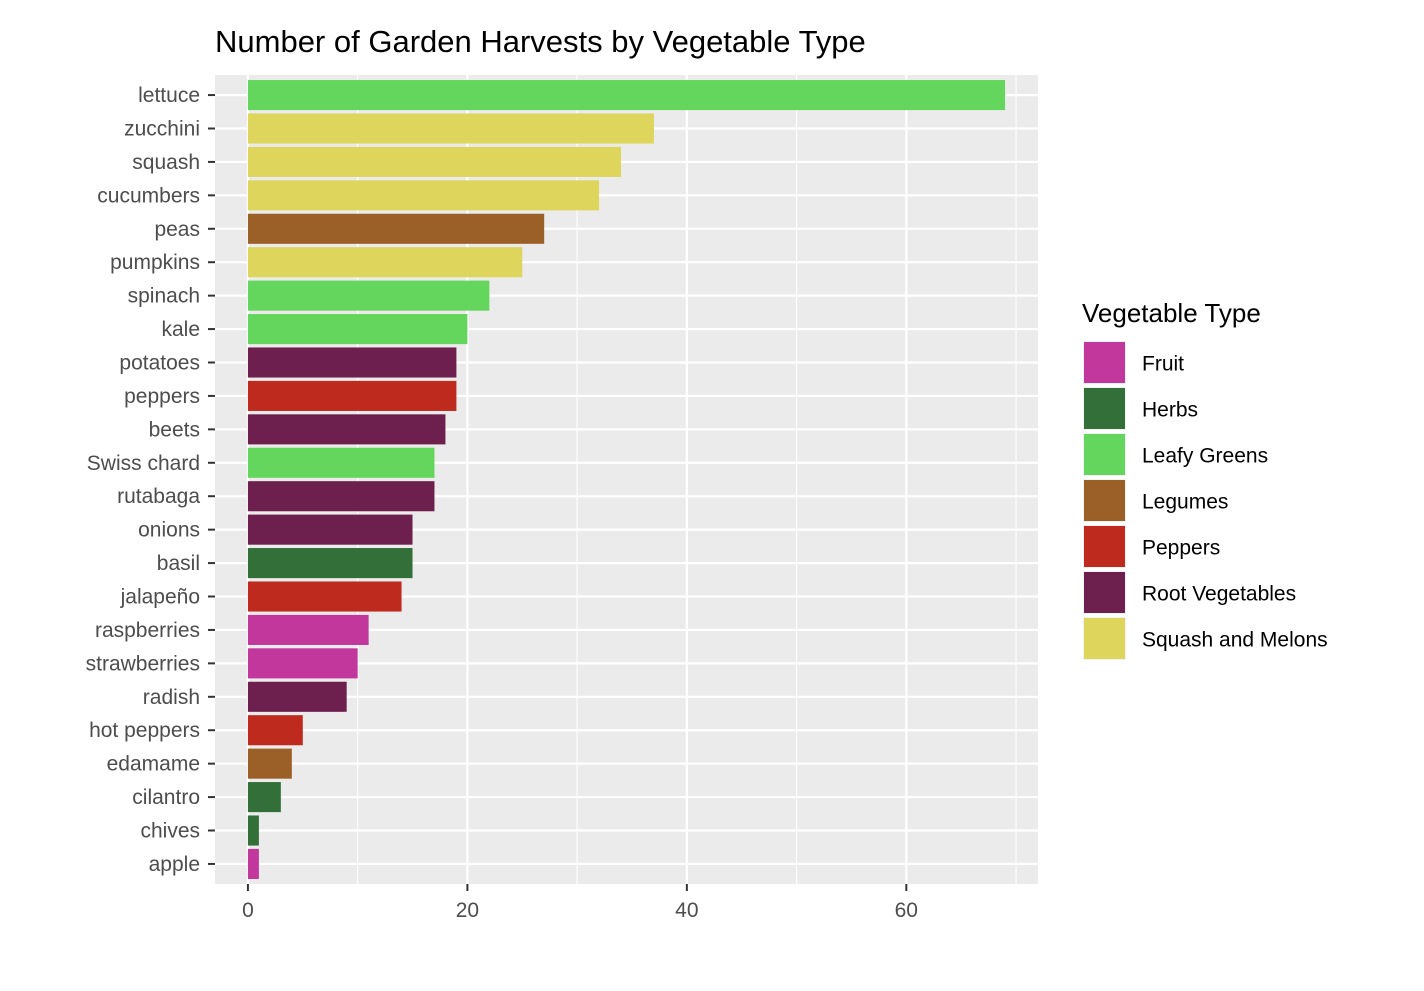 The image size is (1424, 991). Describe the element at coordinates (1104, 500) in the screenshot. I see `legend-swatch-legumes` at that location.